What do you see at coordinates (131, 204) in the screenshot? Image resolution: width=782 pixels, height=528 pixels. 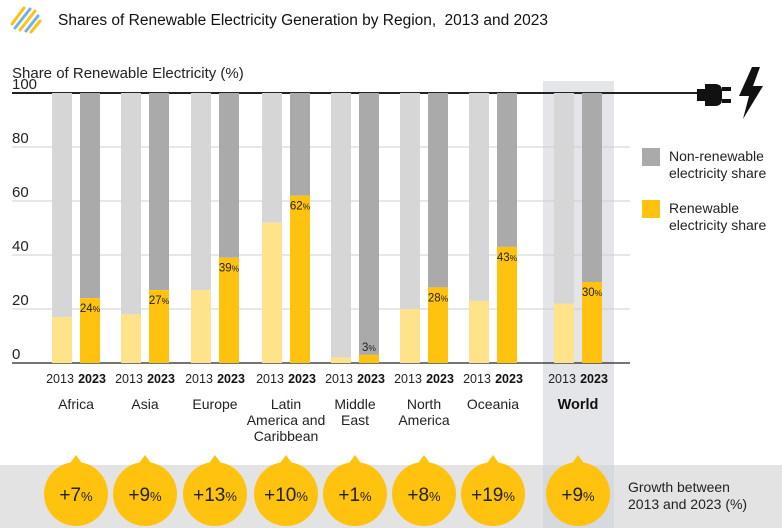 I see `bar-nonrenewable-asia-2013` at bounding box center [131, 204].